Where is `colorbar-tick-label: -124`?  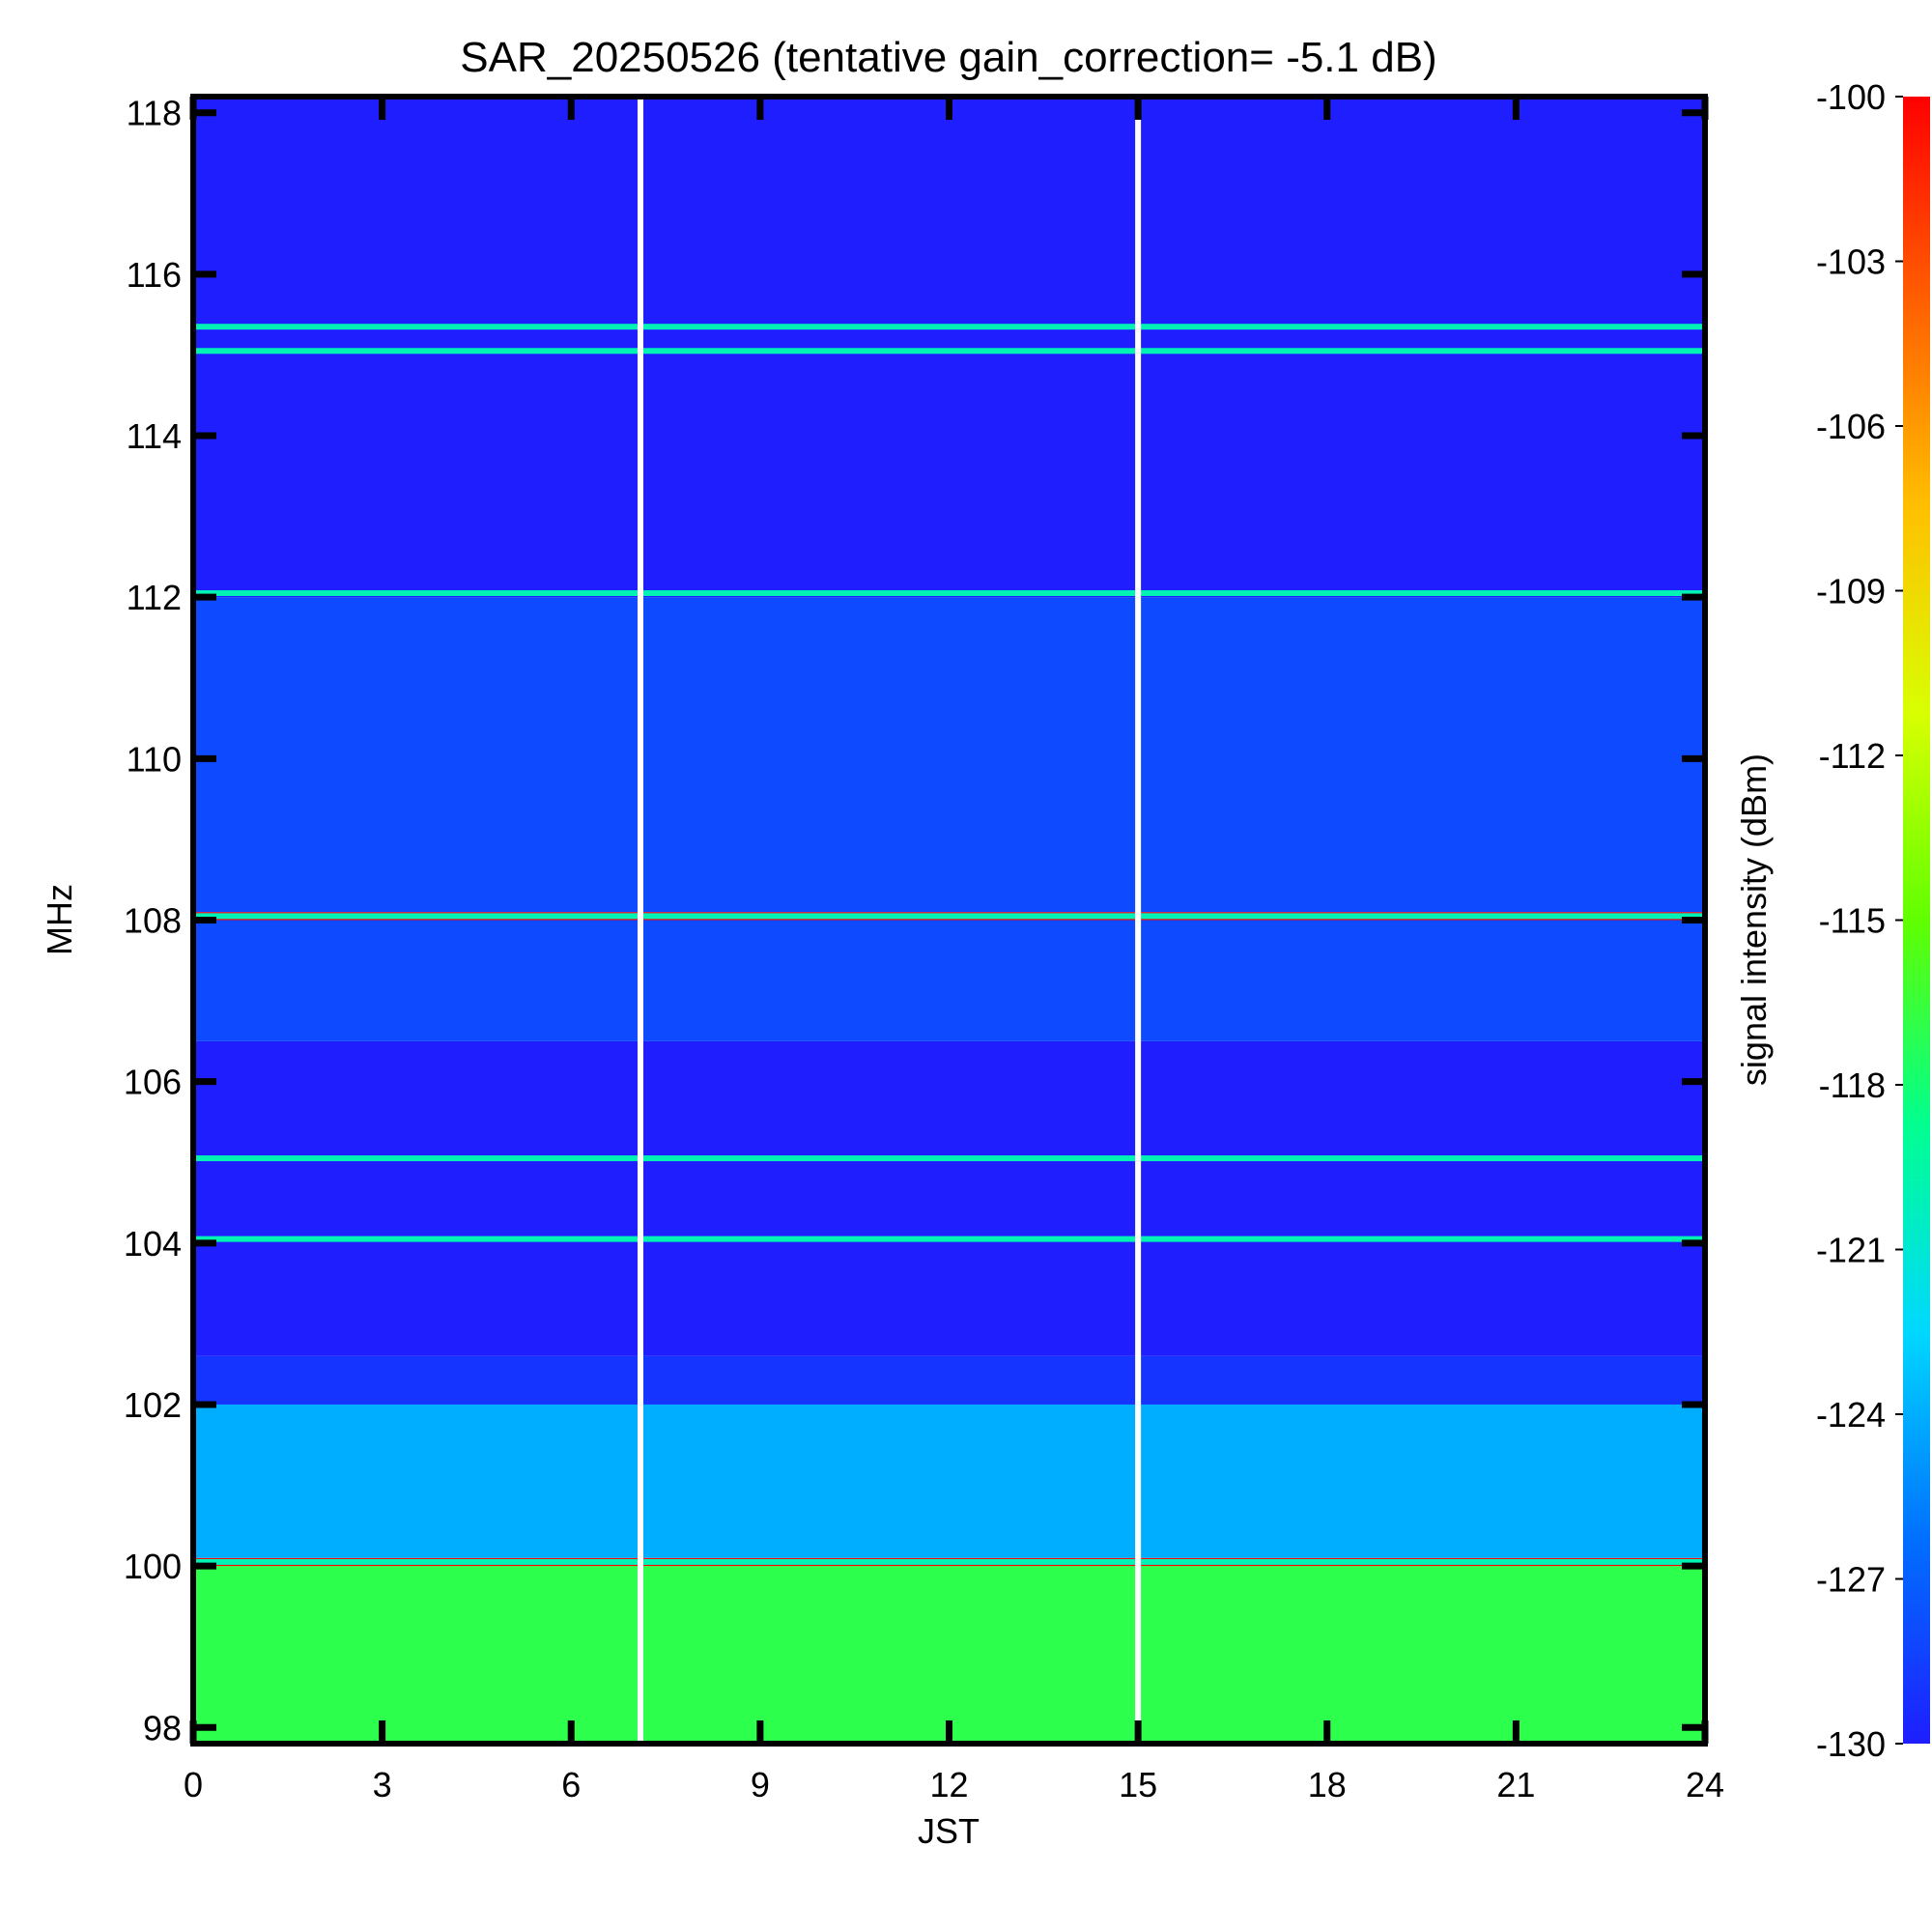
colorbar-tick-label: -124 is located at coordinates (1851, 1415).